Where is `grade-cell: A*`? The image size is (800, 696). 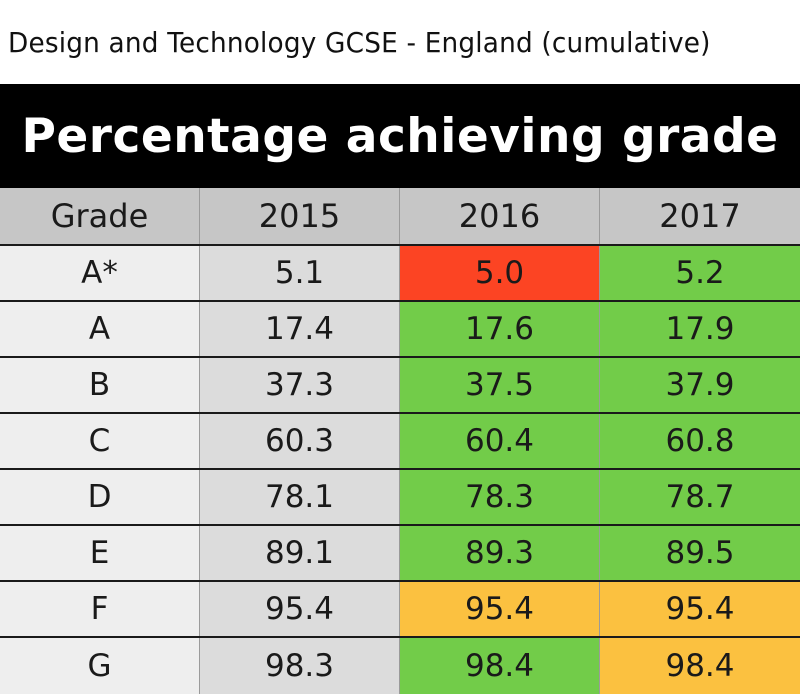 grade-cell: A* is located at coordinates (100, 273).